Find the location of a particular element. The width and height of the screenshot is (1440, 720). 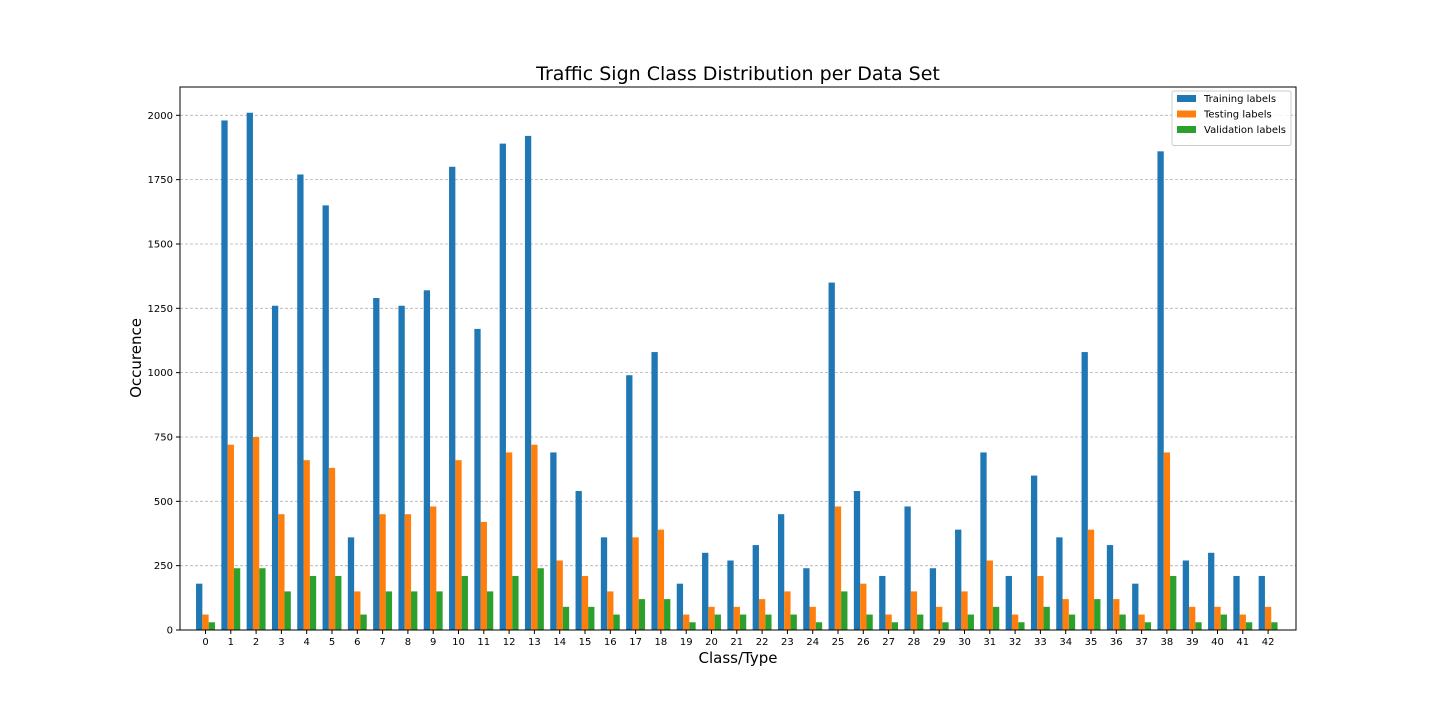

y-tick-label: 1250 is located at coordinates (160, 309).